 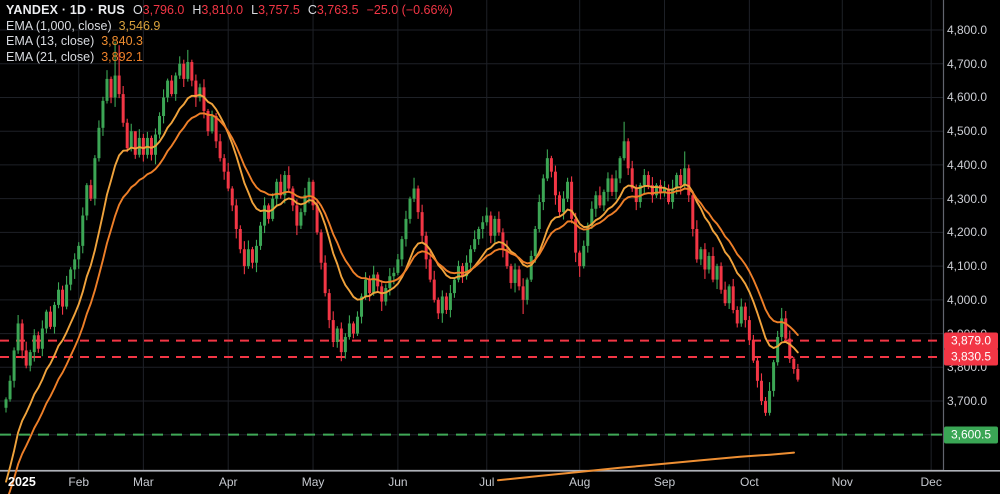 What do you see at coordinates (967, 401) in the screenshot?
I see `price-axis-label: 3,700.0` at bounding box center [967, 401].